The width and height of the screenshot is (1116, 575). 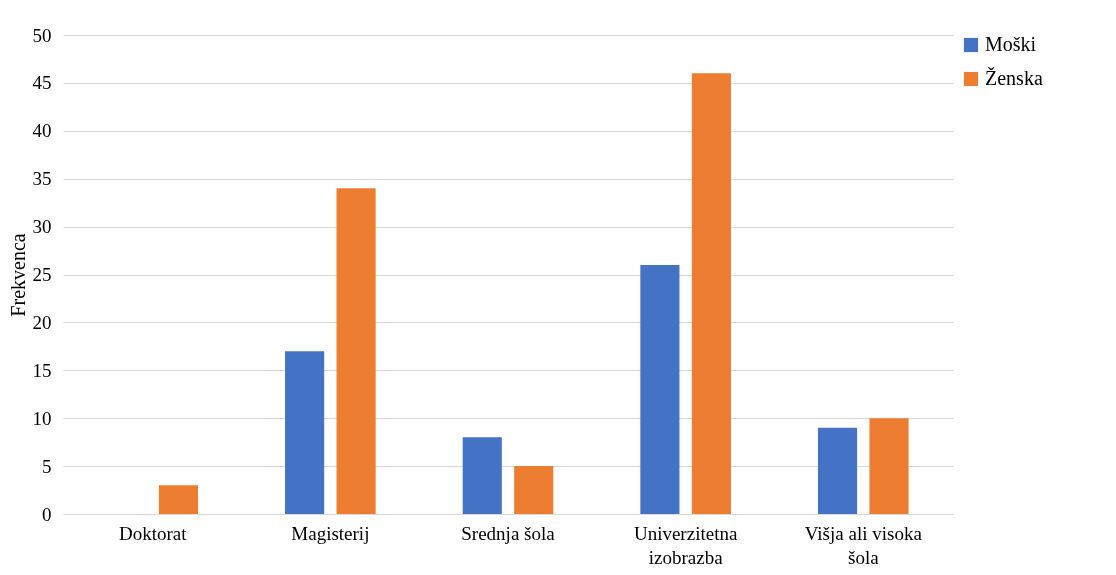 What do you see at coordinates (42, 83) in the screenshot?
I see `y-tick-label: 45` at bounding box center [42, 83].